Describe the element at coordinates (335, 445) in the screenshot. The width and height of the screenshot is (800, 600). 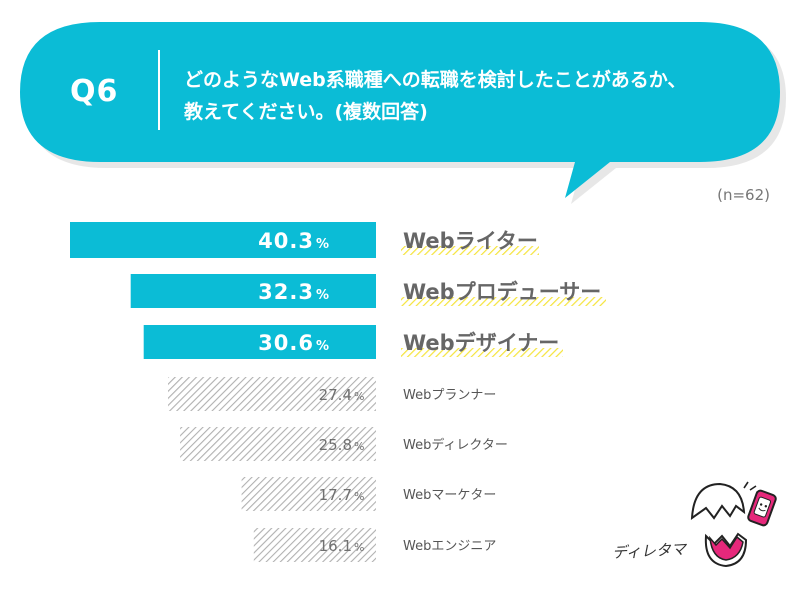
I see `bar-value-label: 25.8` at that location.